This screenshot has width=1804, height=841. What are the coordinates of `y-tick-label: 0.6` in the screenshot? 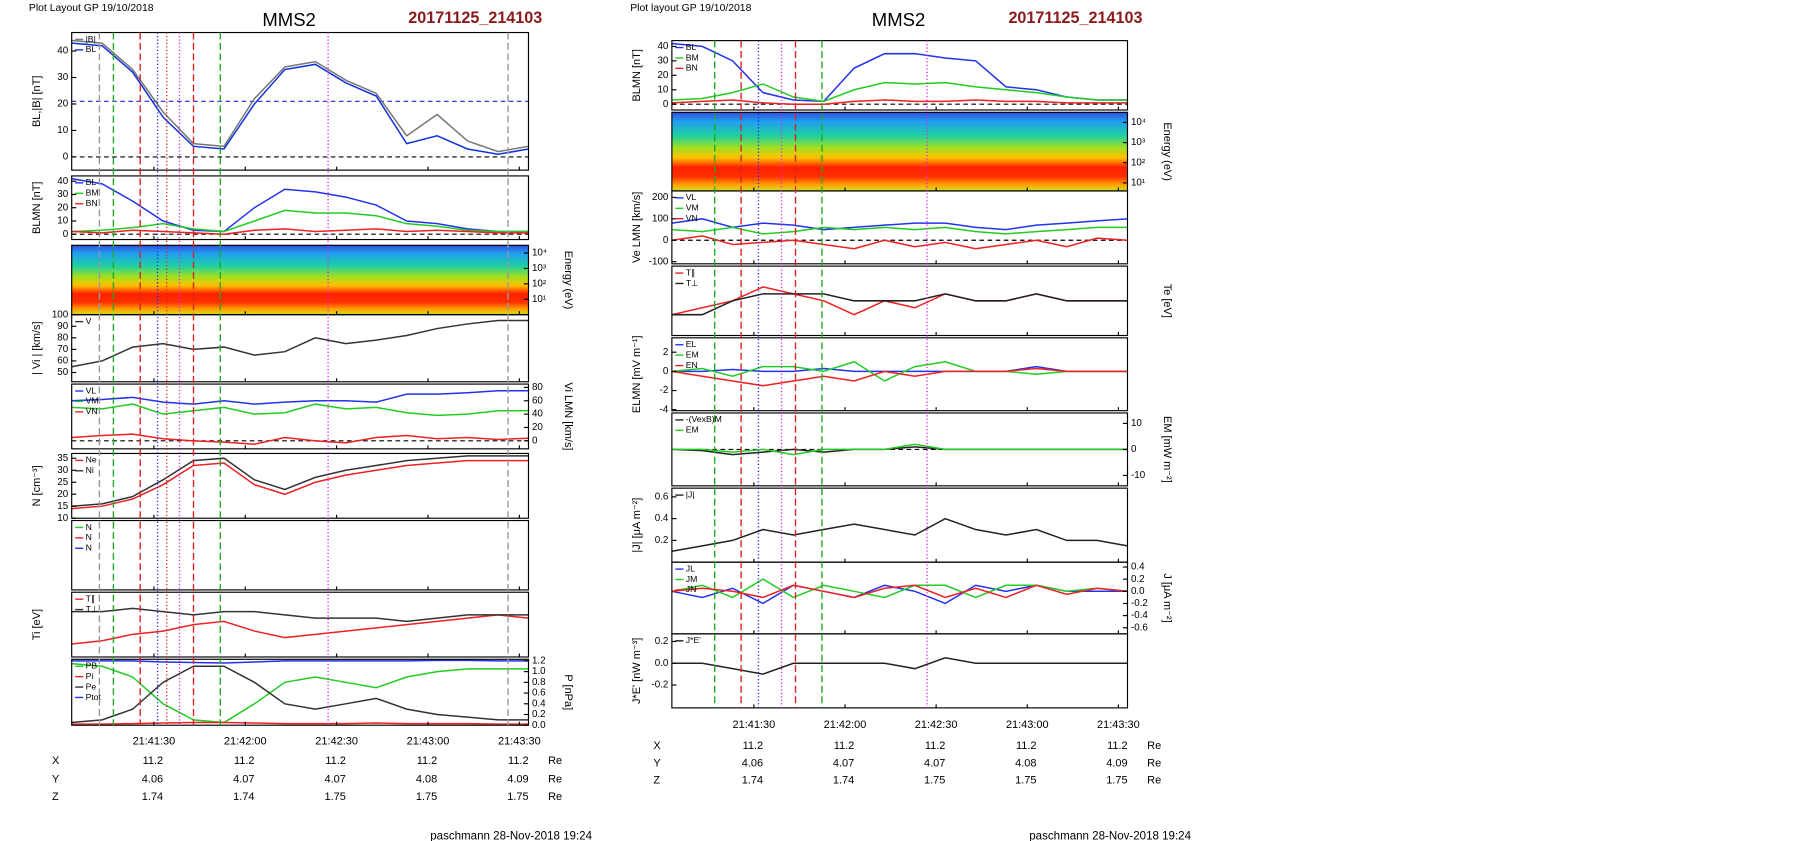 It's located at (539, 693).